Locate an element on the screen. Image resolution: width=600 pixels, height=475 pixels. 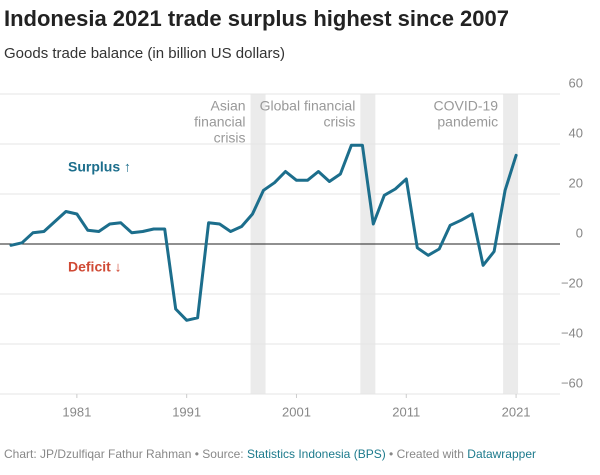
x-tick-label: 2011 is located at coordinates (406, 411).